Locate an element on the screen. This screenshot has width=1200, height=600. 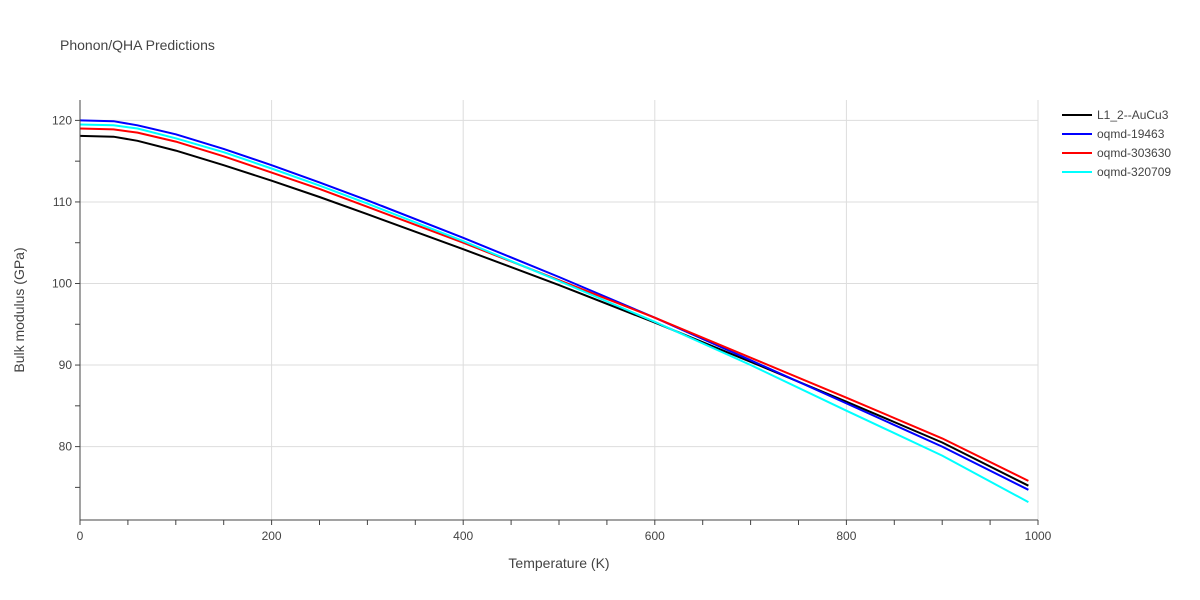
legend-label: oqmd-19463 is located at coordinates (1131, 134).